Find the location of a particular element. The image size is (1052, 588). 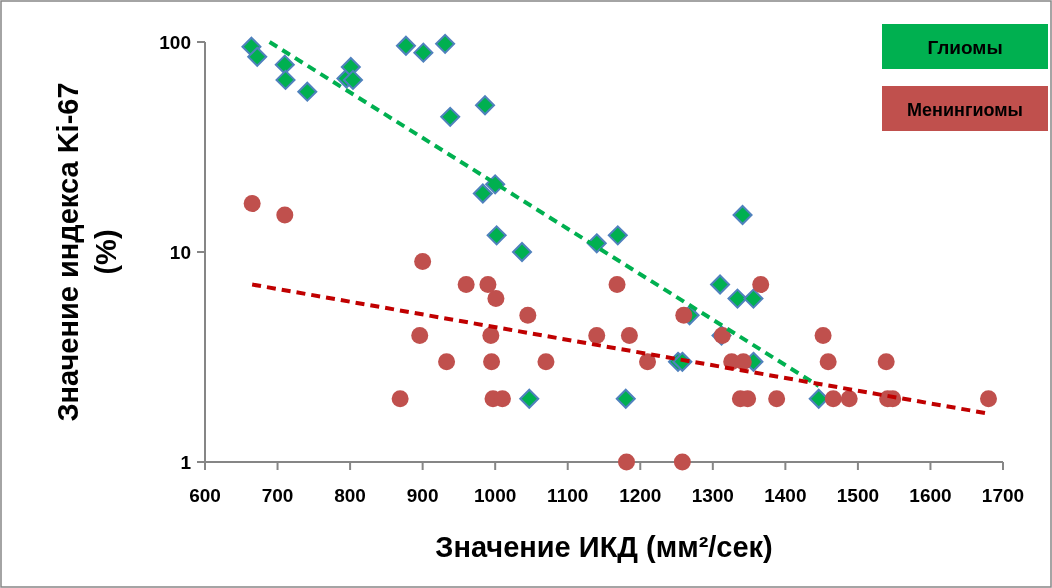

x-tick-label: 800 is located at coordinates (350, 495).